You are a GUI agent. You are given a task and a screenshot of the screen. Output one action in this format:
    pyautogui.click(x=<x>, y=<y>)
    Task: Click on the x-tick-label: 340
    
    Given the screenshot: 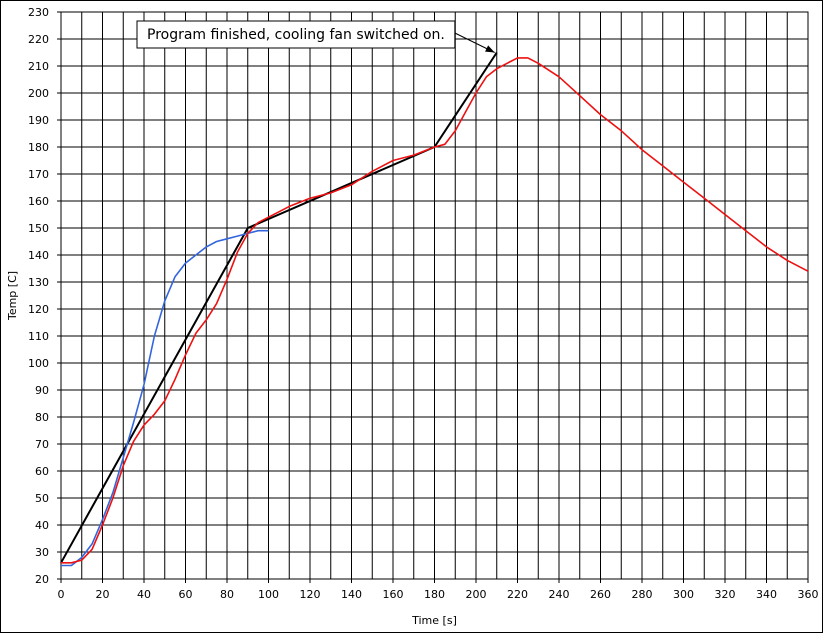 What is the action you would take?
    pyautogui.click(x=766, y=594)
    